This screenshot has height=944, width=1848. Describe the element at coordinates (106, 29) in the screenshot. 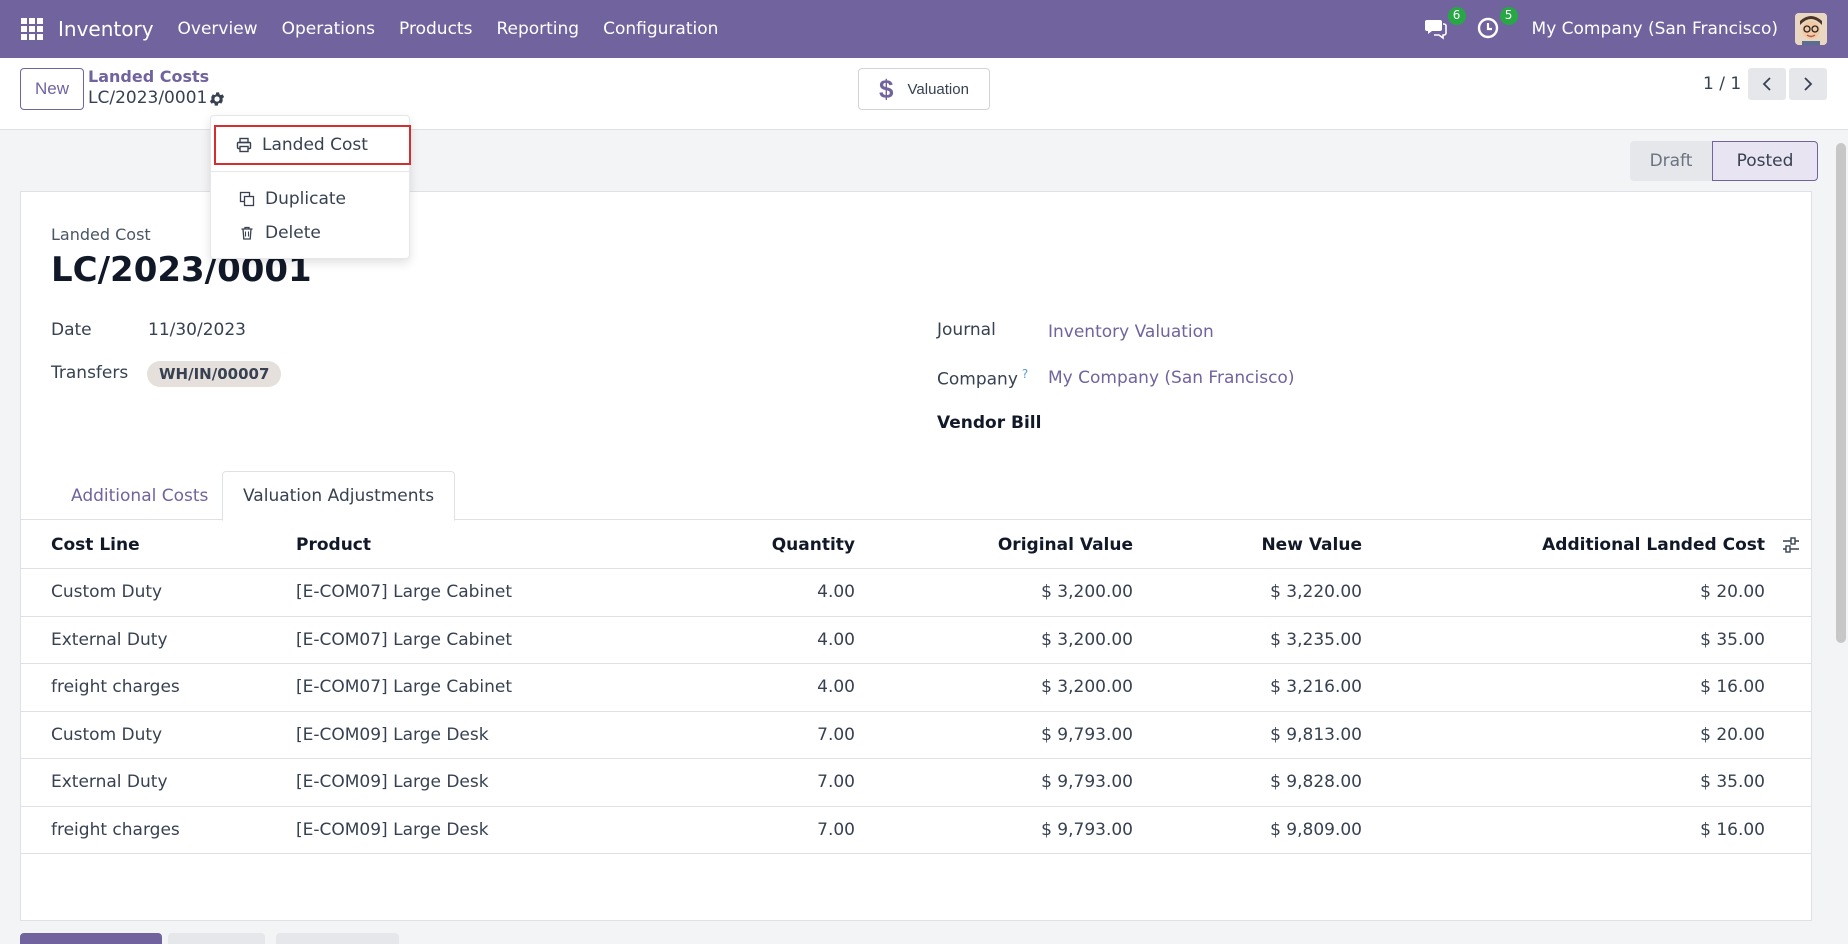

I see `app-name: Inventory` at that location.